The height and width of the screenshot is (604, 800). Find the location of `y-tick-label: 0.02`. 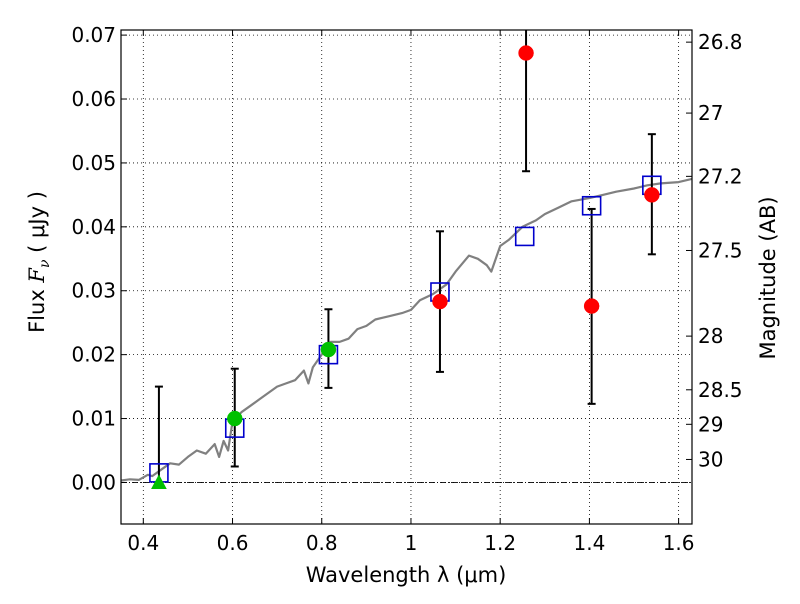

y-tick-label: 0.02 is located at coordinates (93, 355).